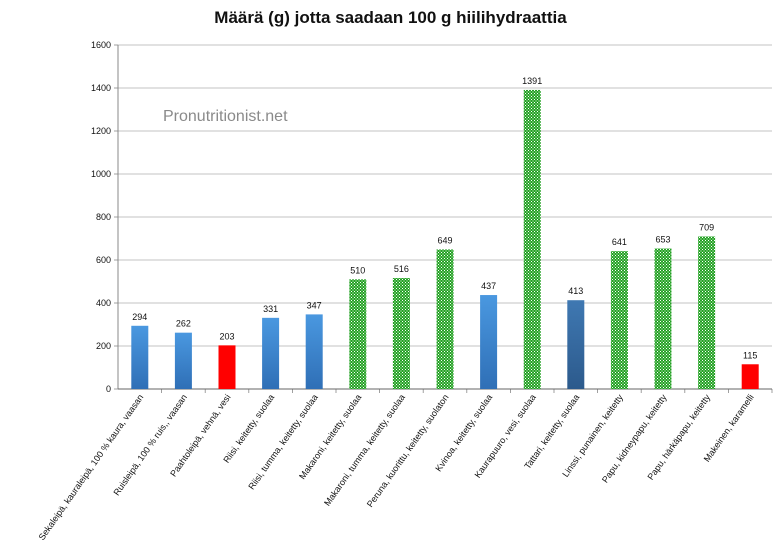 This screenshot has width=781, height=545. I want to click on data-label: 653, so click(662, 240).